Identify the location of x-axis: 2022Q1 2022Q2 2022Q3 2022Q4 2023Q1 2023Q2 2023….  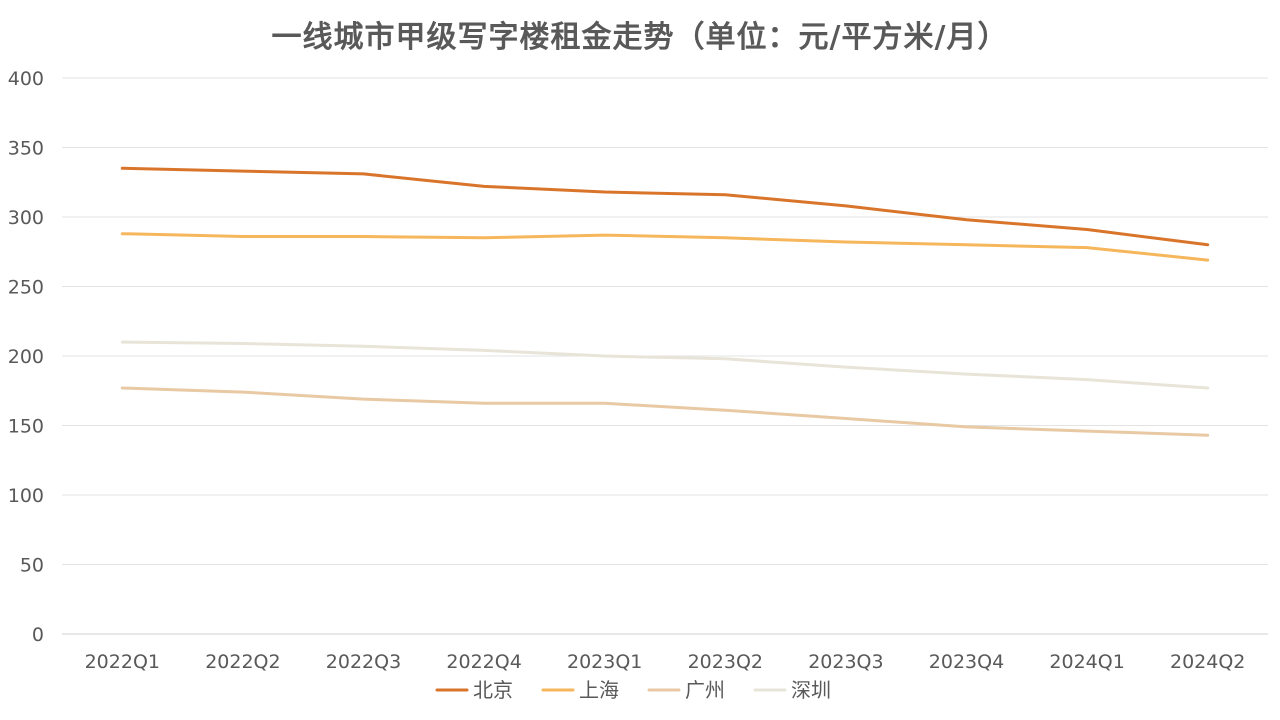
(665, 662).